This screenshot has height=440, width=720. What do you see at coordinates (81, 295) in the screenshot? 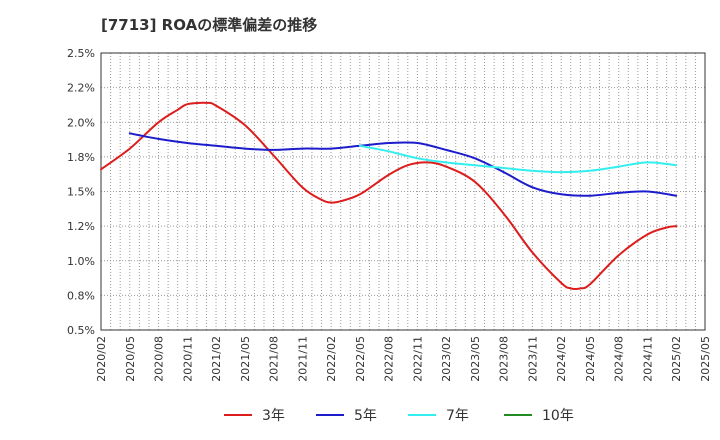
I see `y-tick-label: 0.8%` at bounding box center [81, 295].